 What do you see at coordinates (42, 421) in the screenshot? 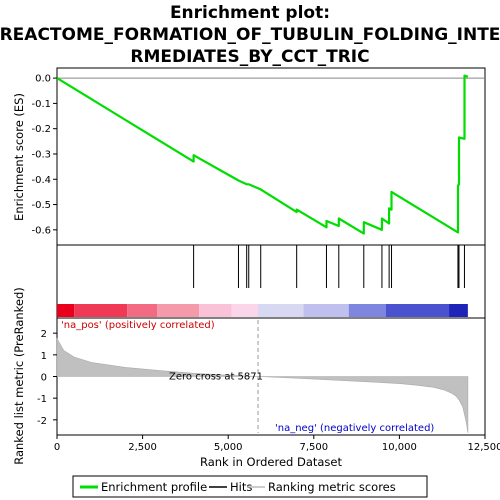
I see `metric-y-tick-label: -2` at bounding box center [42, 421].